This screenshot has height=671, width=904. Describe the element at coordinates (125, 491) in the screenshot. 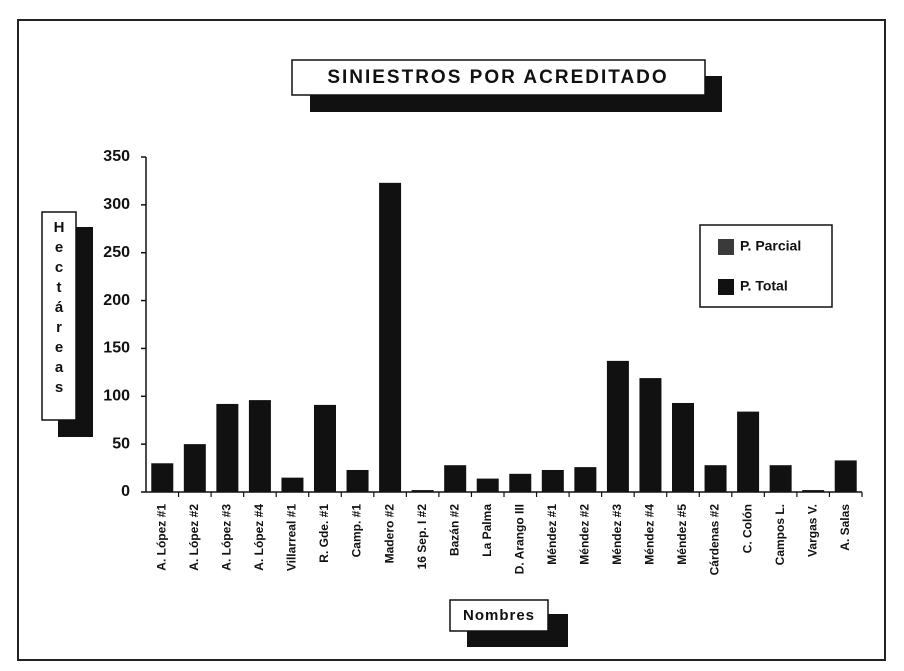

I see `y-tick-label: 0` at that location.